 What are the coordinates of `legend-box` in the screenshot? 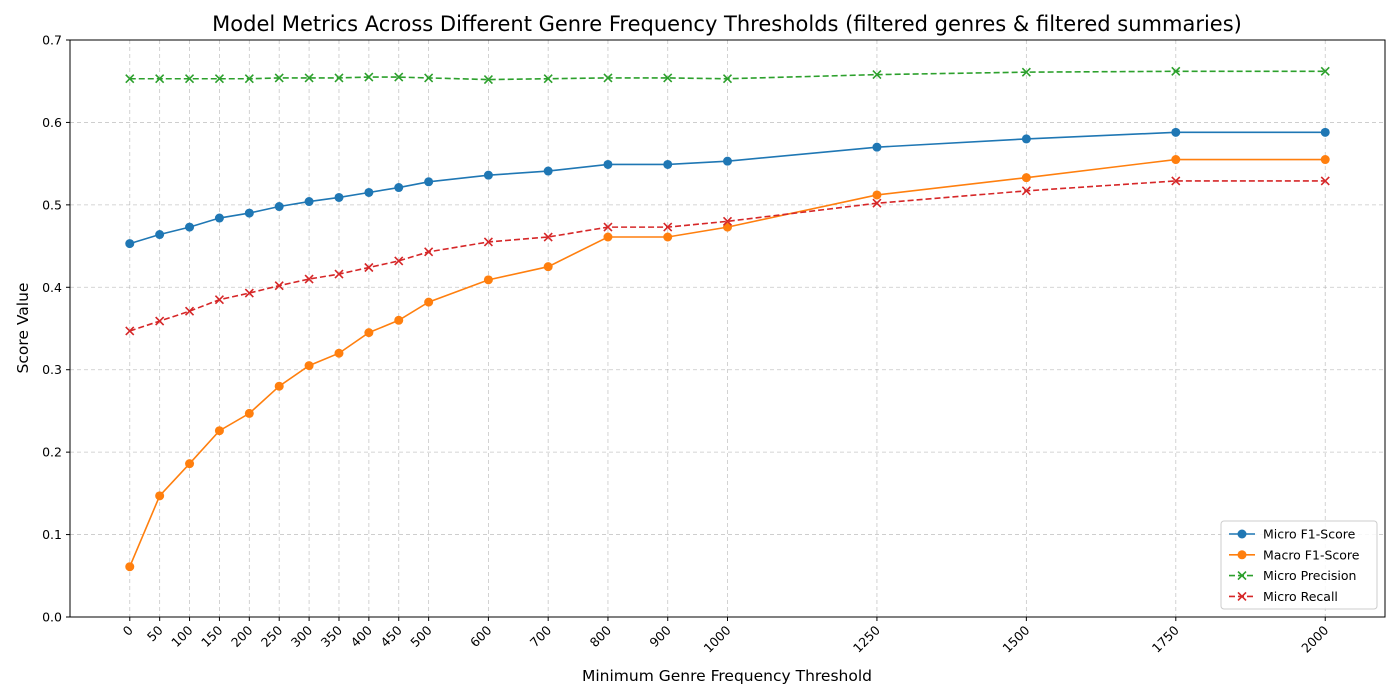 It's located at (1299, 565).